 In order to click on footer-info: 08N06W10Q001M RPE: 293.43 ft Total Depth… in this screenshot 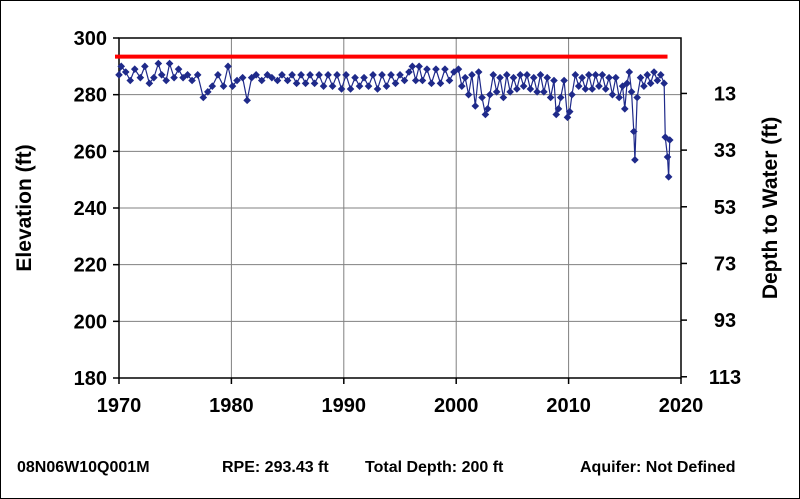, I will do `click(400, 470)`.